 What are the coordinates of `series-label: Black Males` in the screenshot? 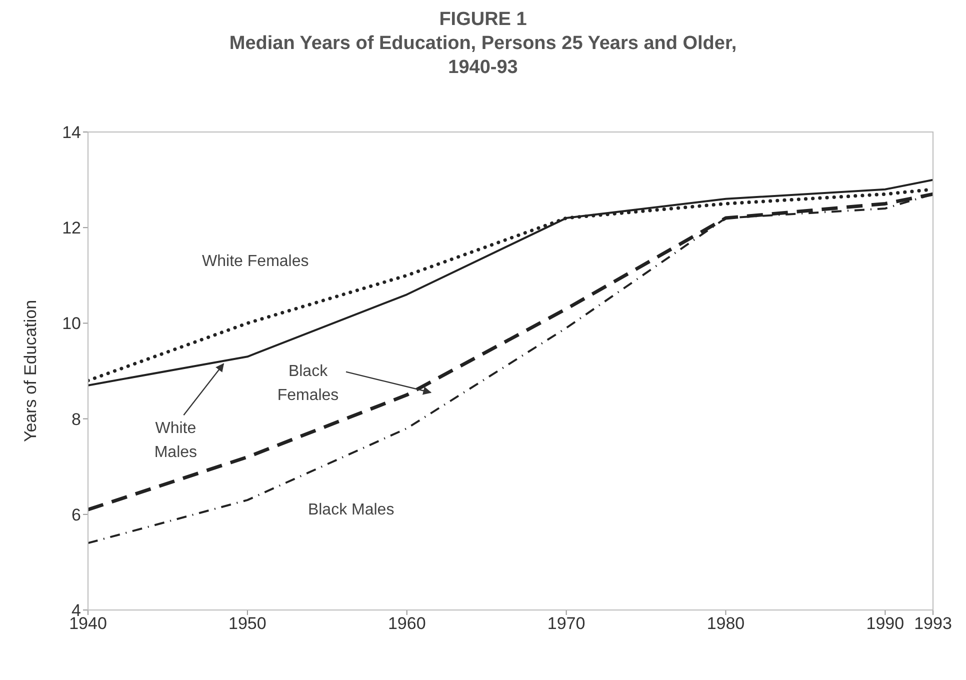 It's located at (351, 509).